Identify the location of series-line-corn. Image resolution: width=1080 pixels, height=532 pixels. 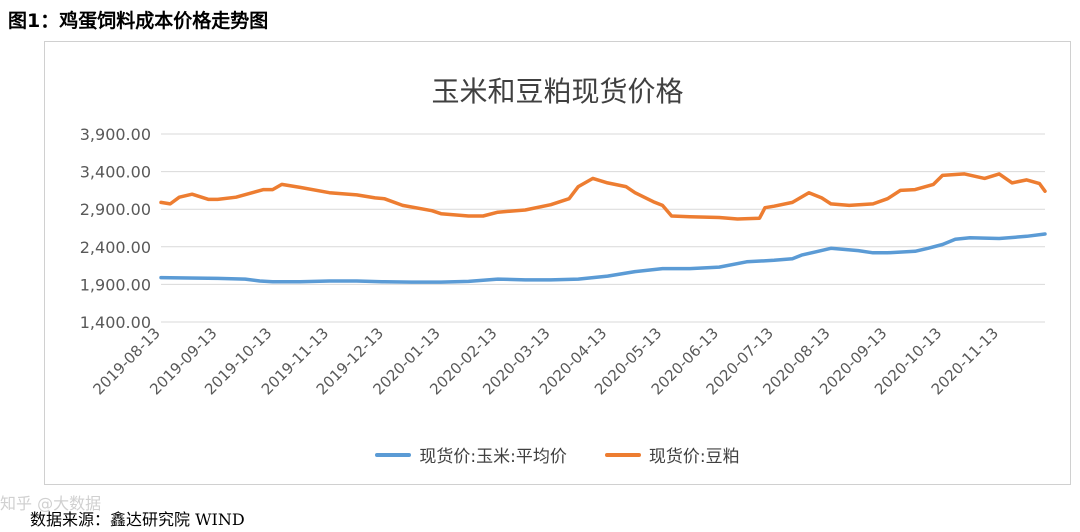
(603, 258).